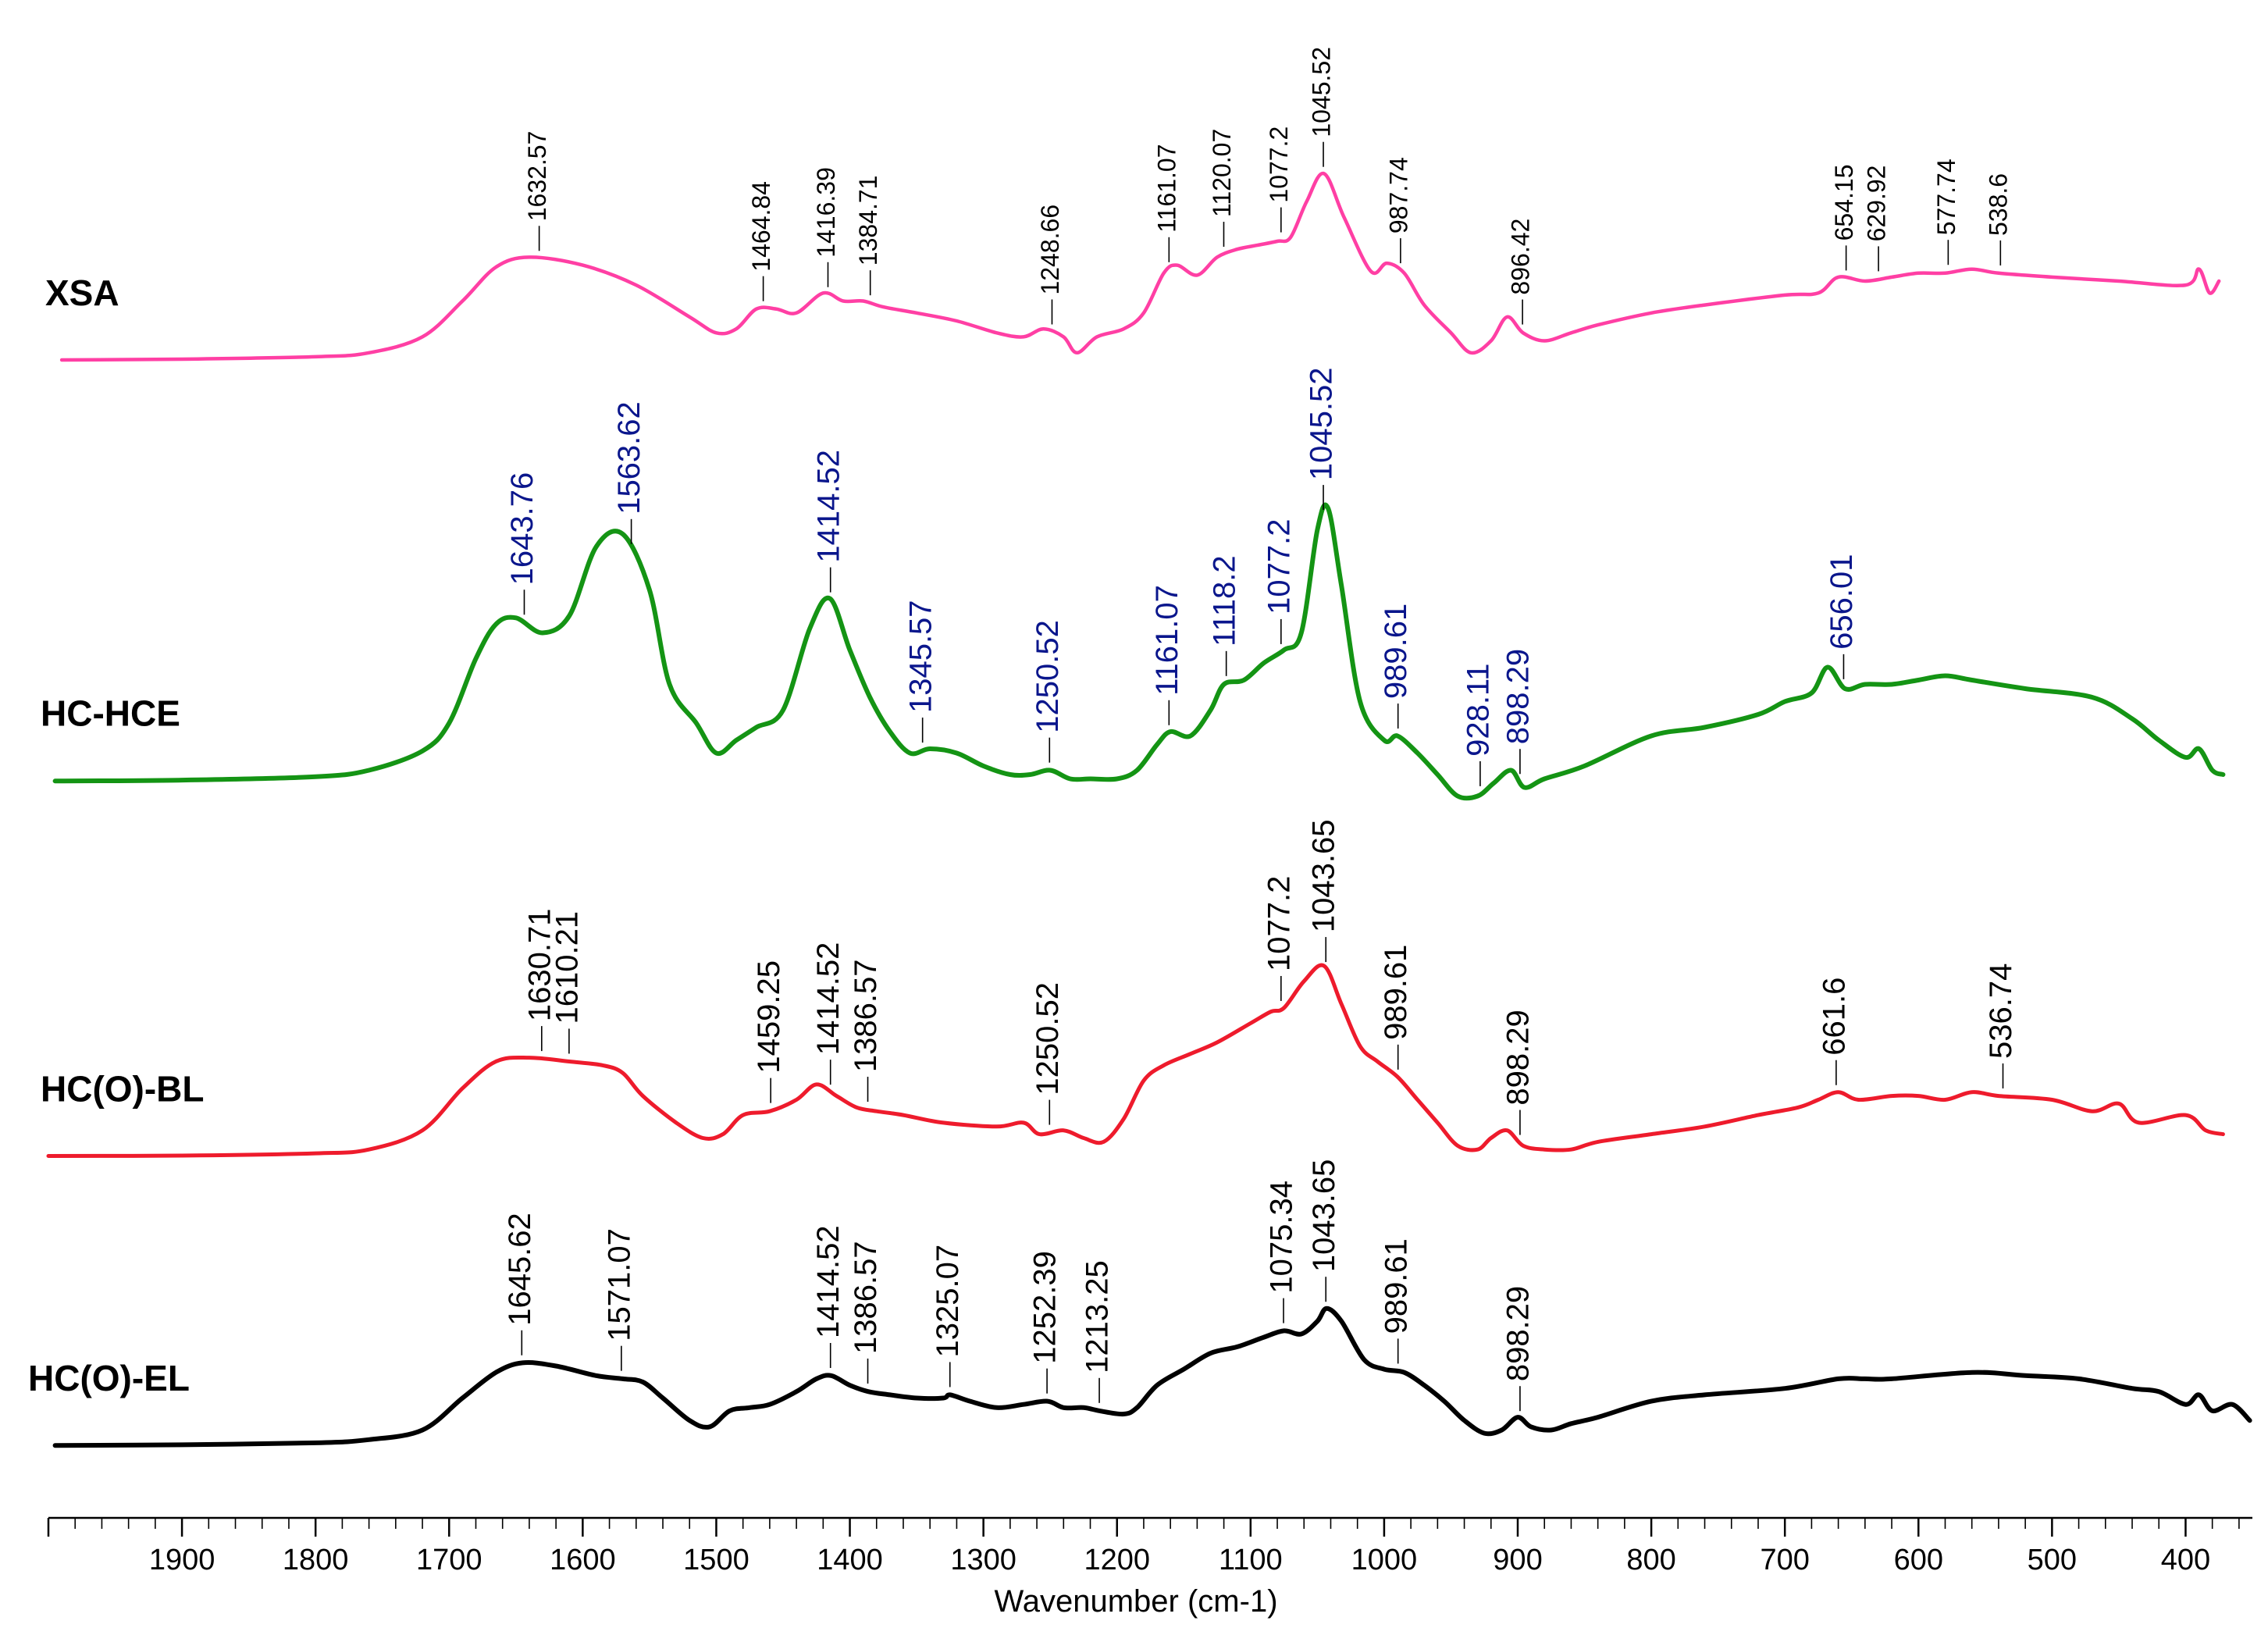  I want to click on peak-label: 987.74, so click(1398, 195).